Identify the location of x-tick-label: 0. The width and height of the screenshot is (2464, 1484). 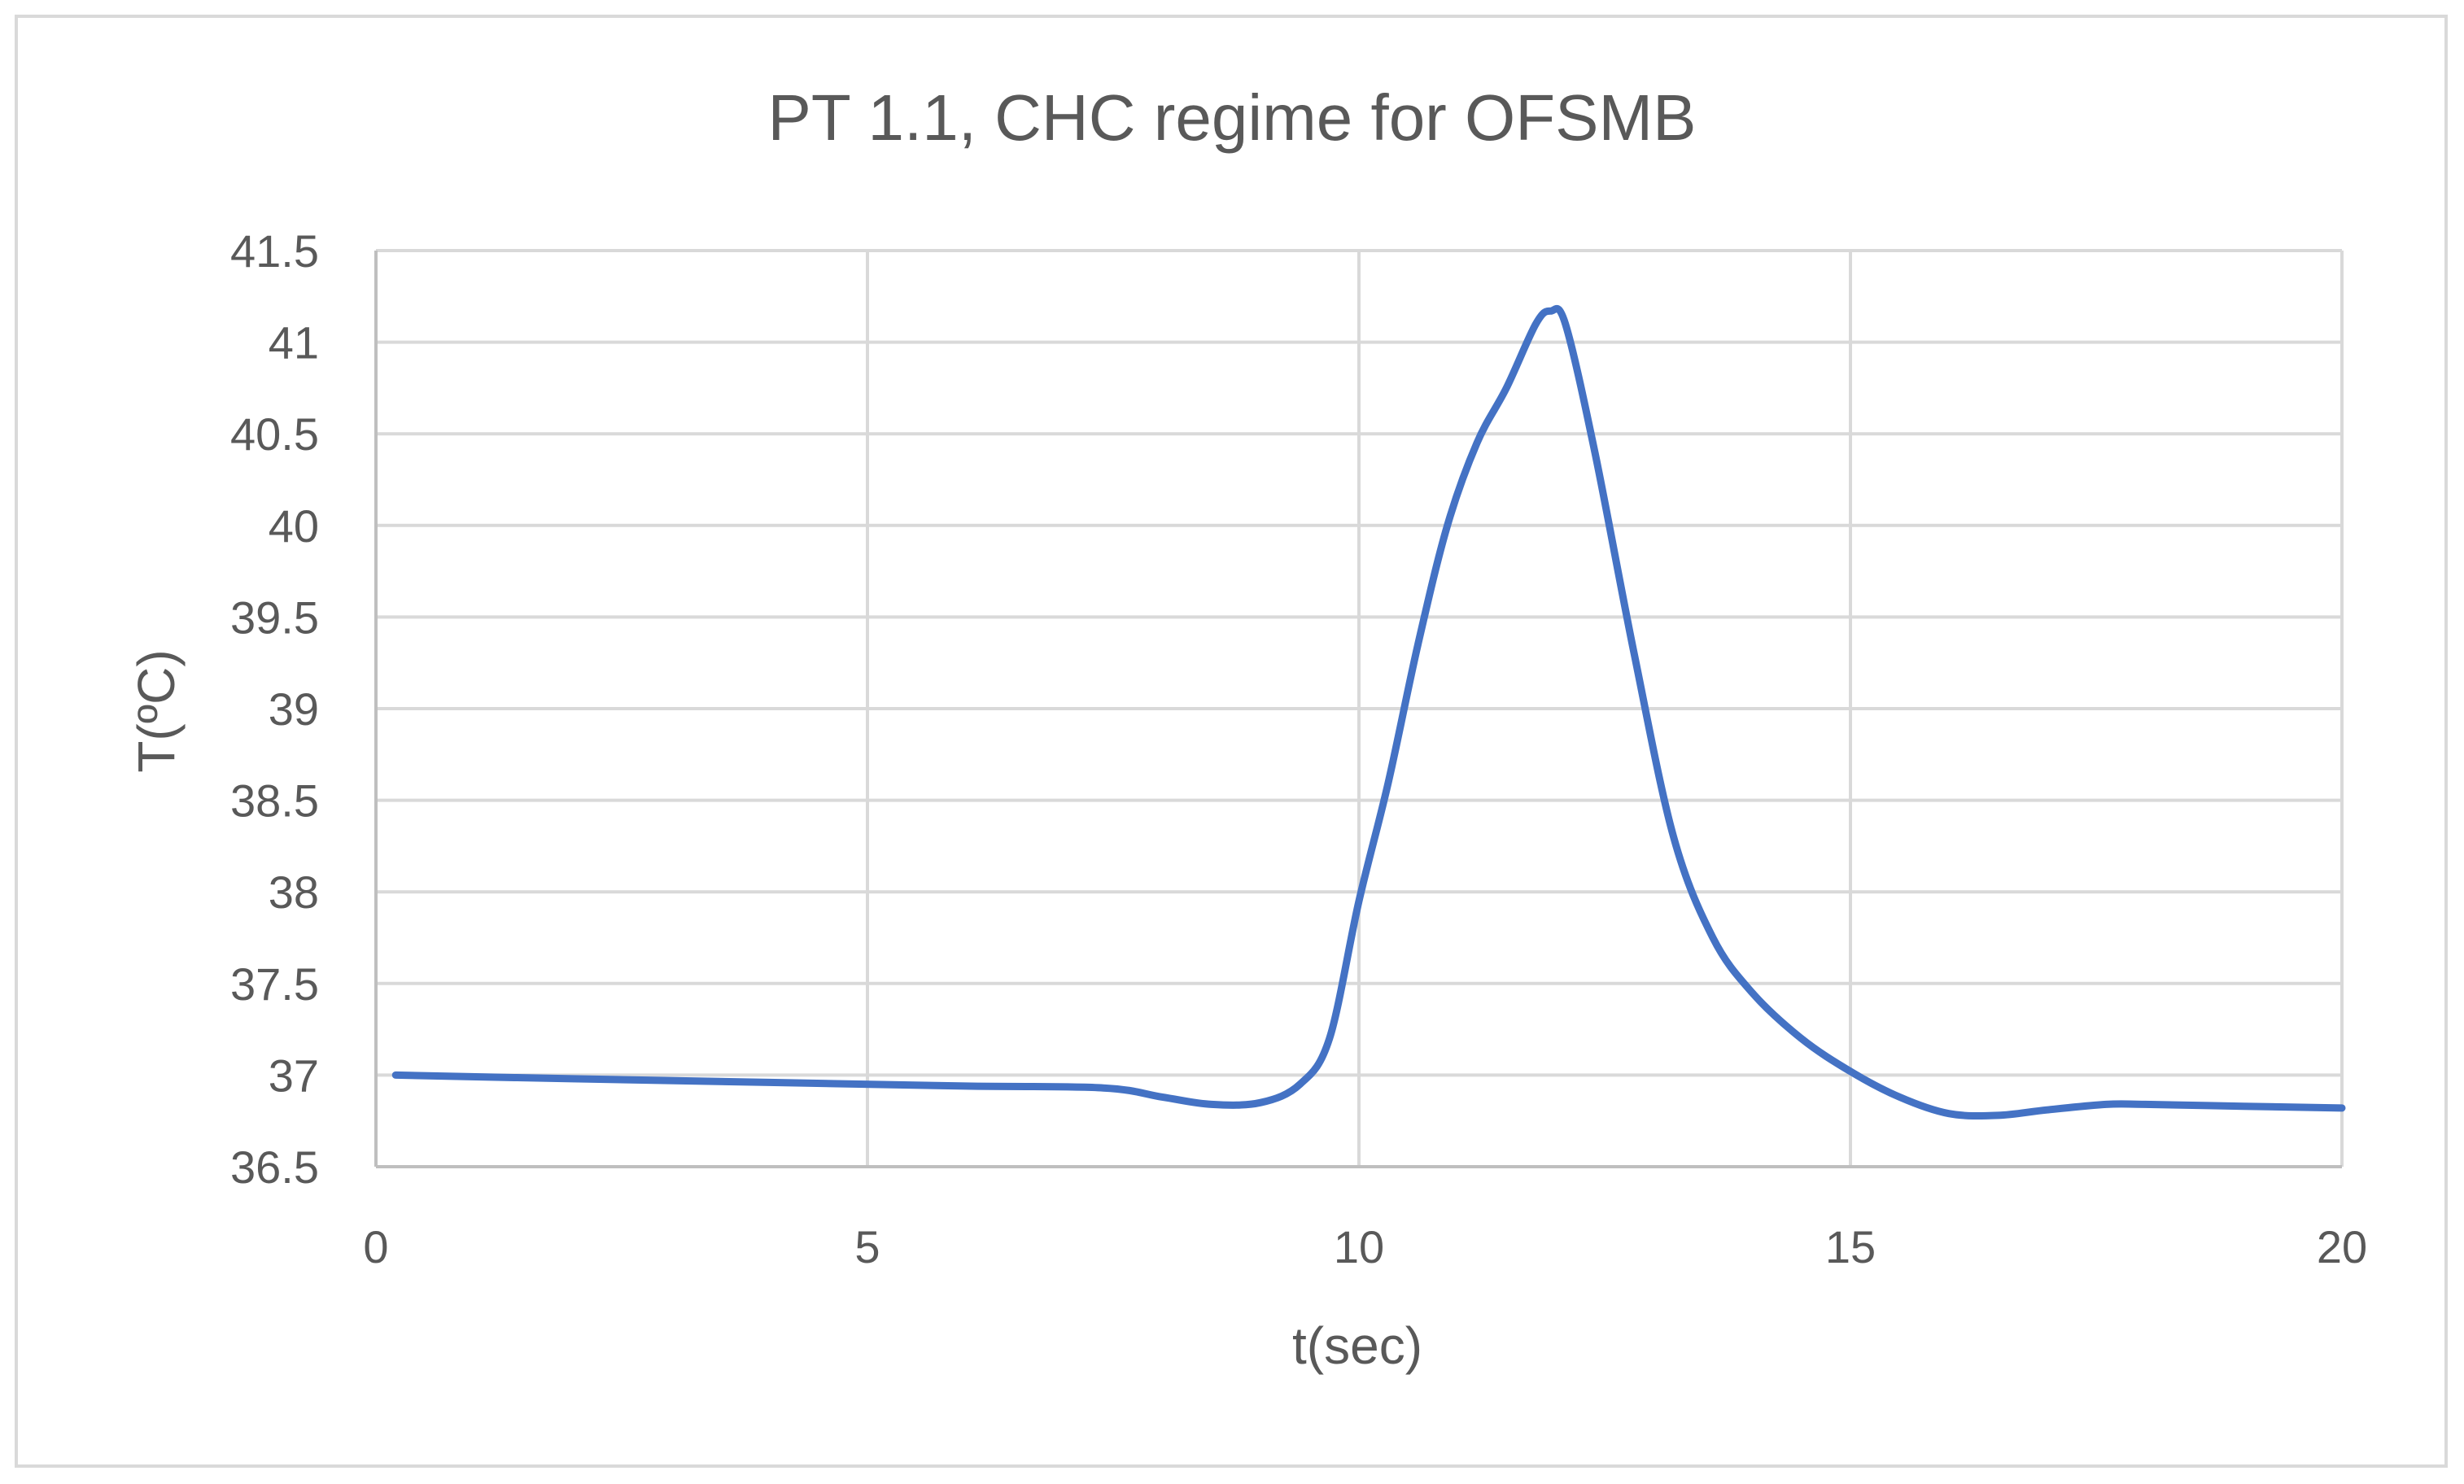
(375, 1246).